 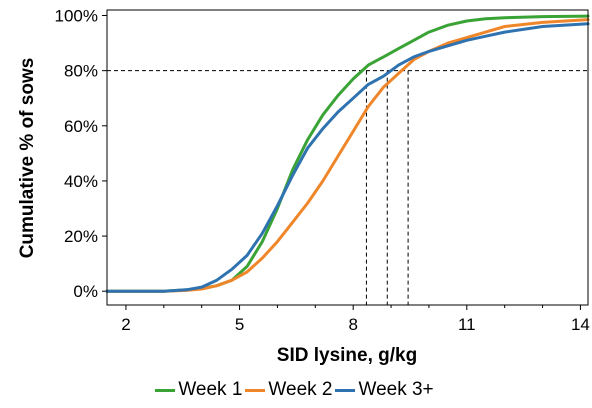 What do you see at coordinates (347, 355) in the screenshot?
I see `x-axis-title: SID lysine, g/kg` at bounding box center [347, 355].